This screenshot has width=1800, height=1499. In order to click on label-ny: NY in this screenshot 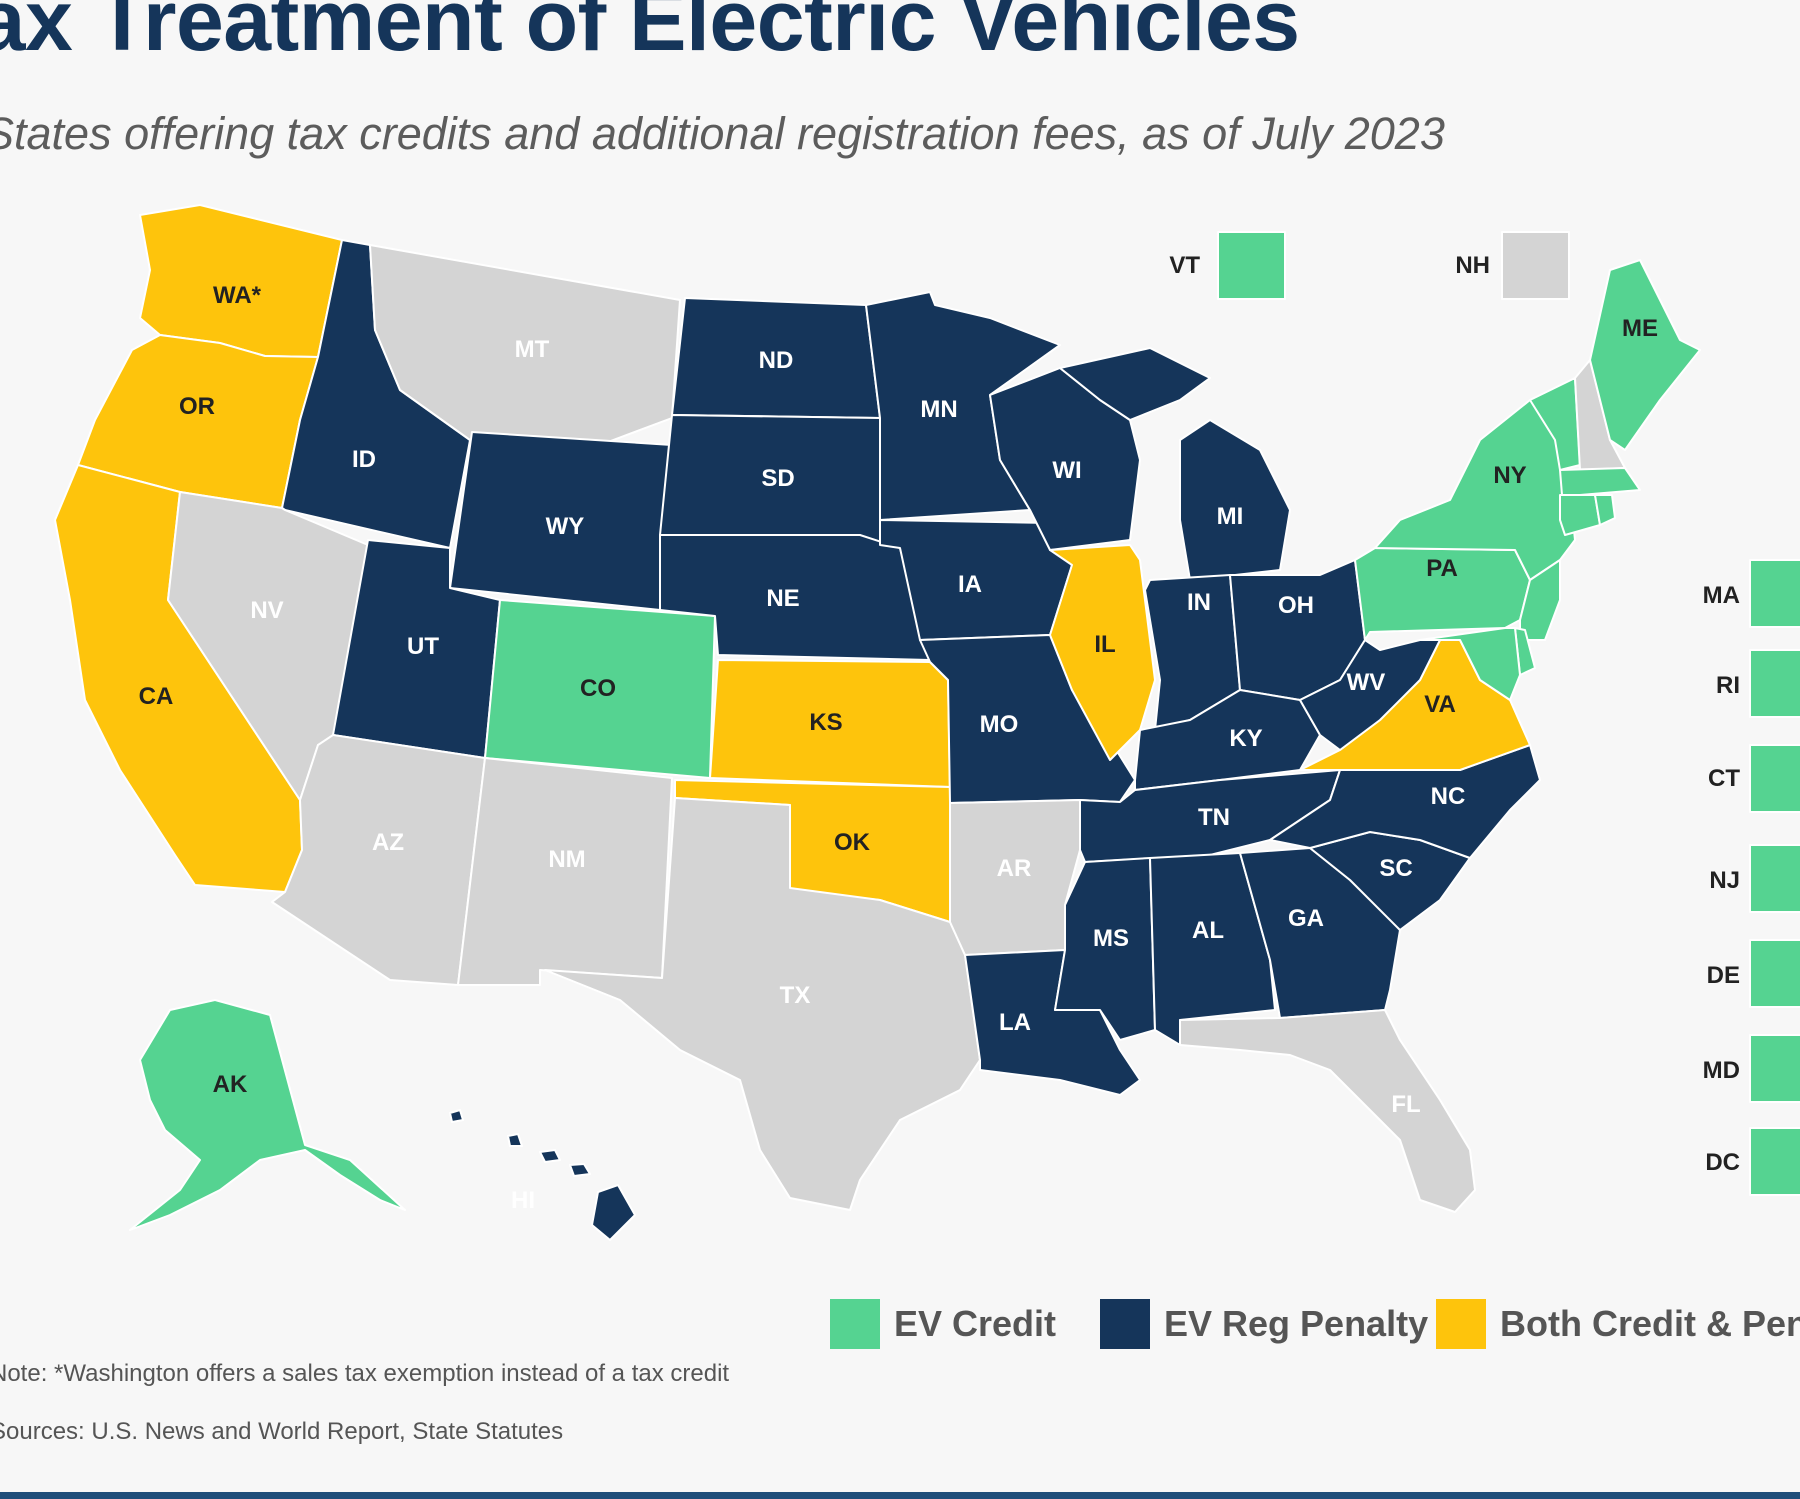, I will do `click(1509, 475)`.